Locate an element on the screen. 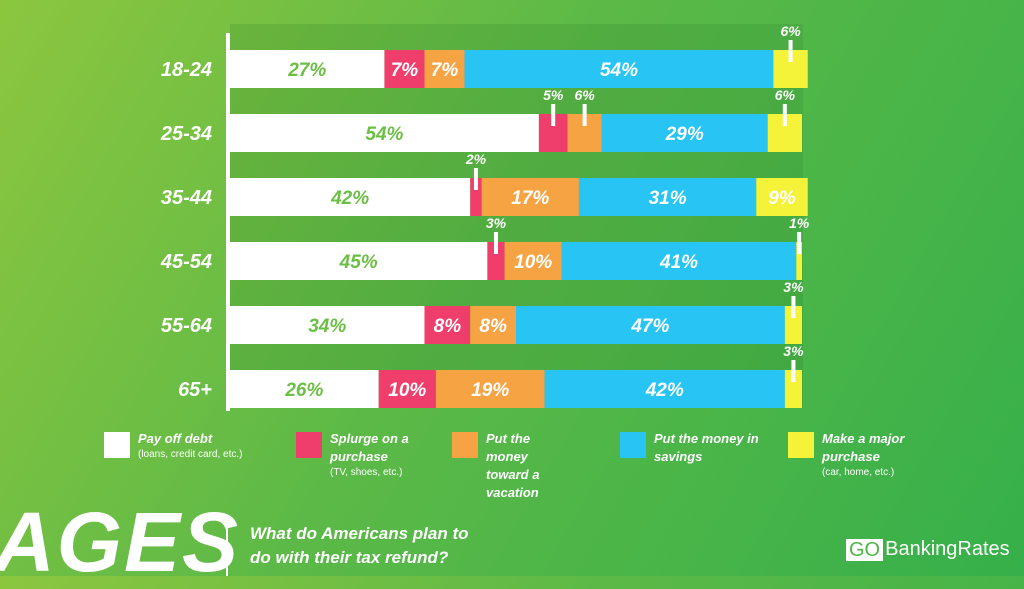  data-label: 41% is located at coordinates (678, 262).